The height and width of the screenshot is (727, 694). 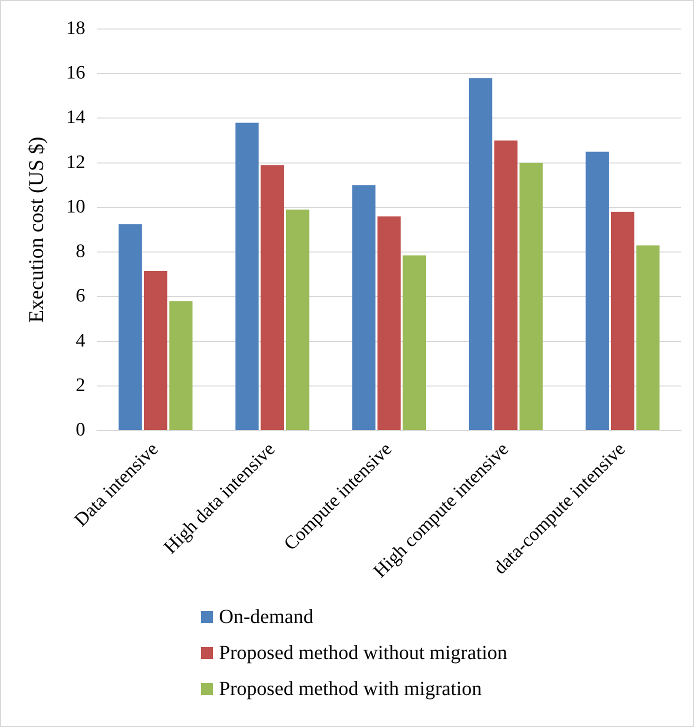 What do you see at coordinates (76, 207) in the screenshot?
I see `y-tick-label: 10` at bounding box center [76, 207].